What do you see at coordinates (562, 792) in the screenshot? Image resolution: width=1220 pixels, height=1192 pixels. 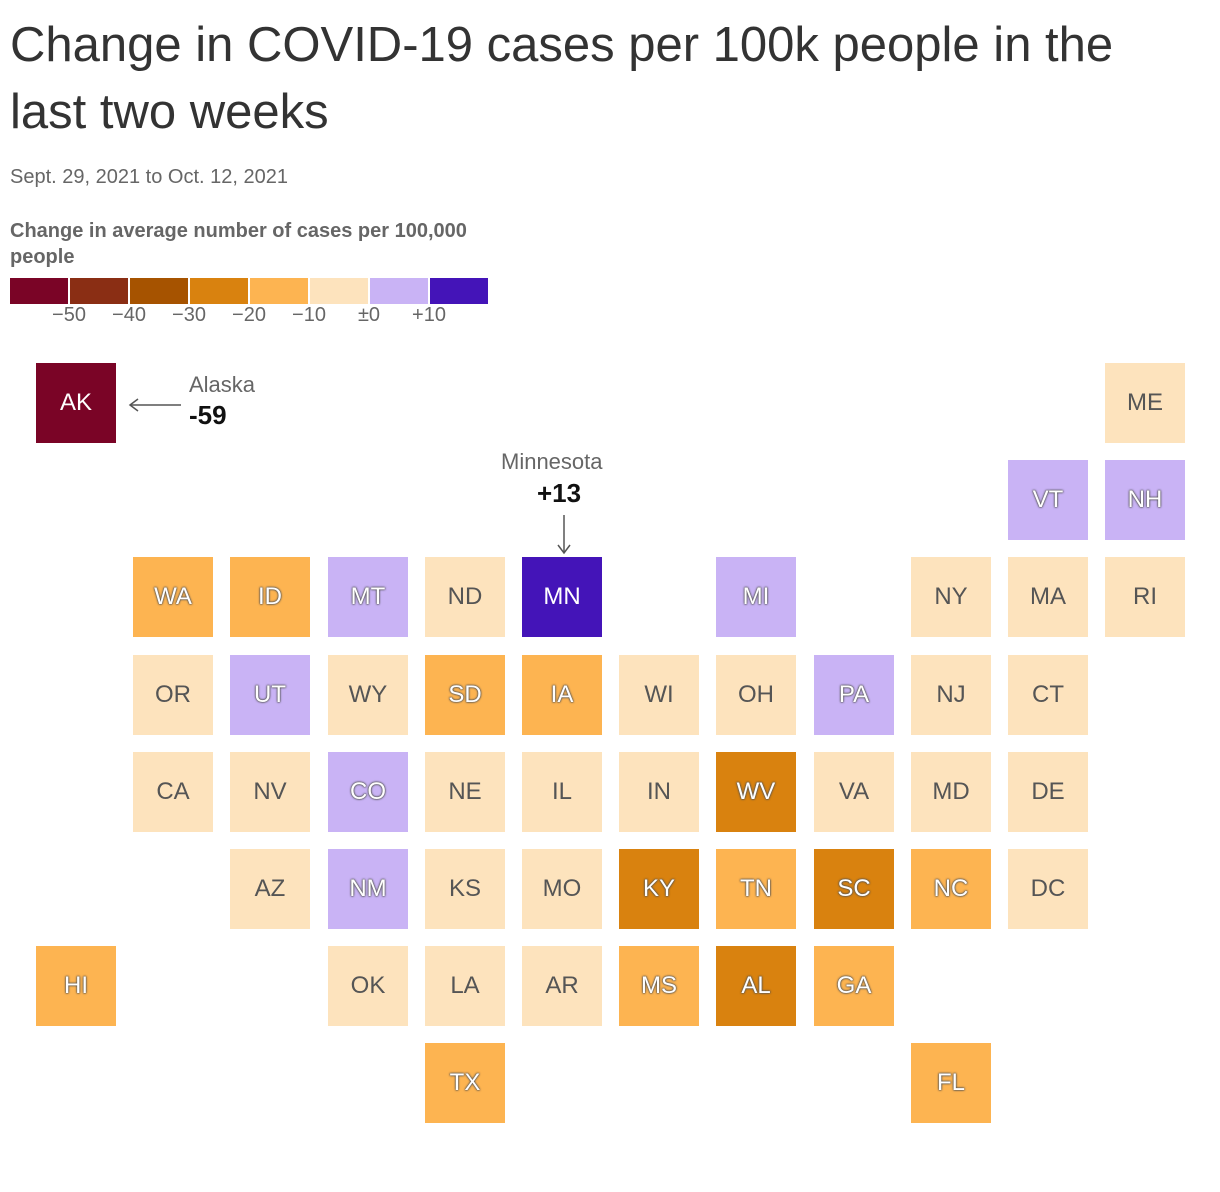 I see `state-tile-il: IL` at bounding box center [562, 792].